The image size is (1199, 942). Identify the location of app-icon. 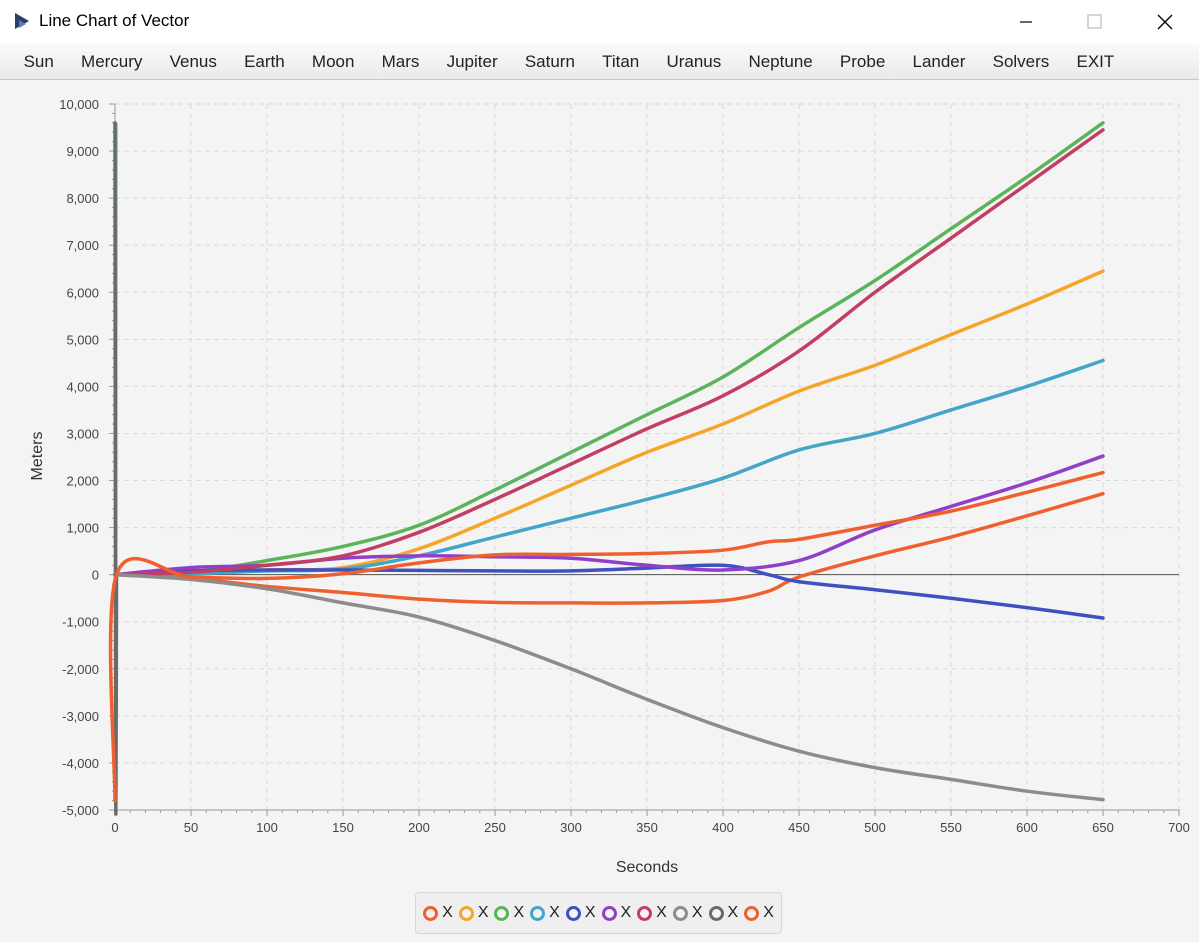
(22, 21).